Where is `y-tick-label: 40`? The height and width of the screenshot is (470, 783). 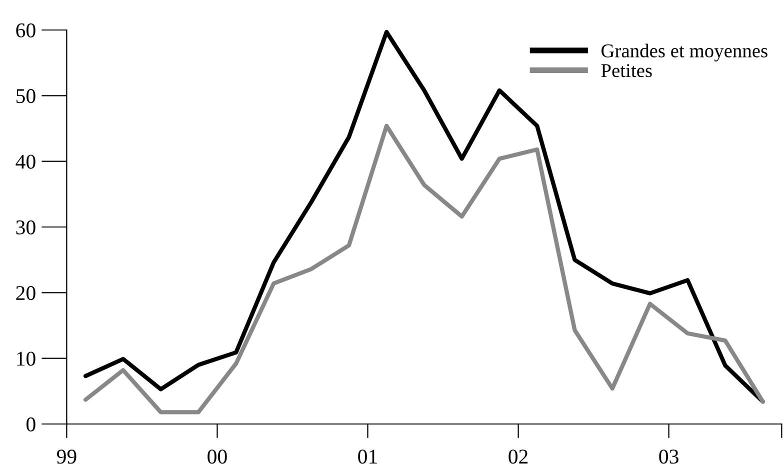 y-tick-label: 40 is located at coordinates (26, 161).